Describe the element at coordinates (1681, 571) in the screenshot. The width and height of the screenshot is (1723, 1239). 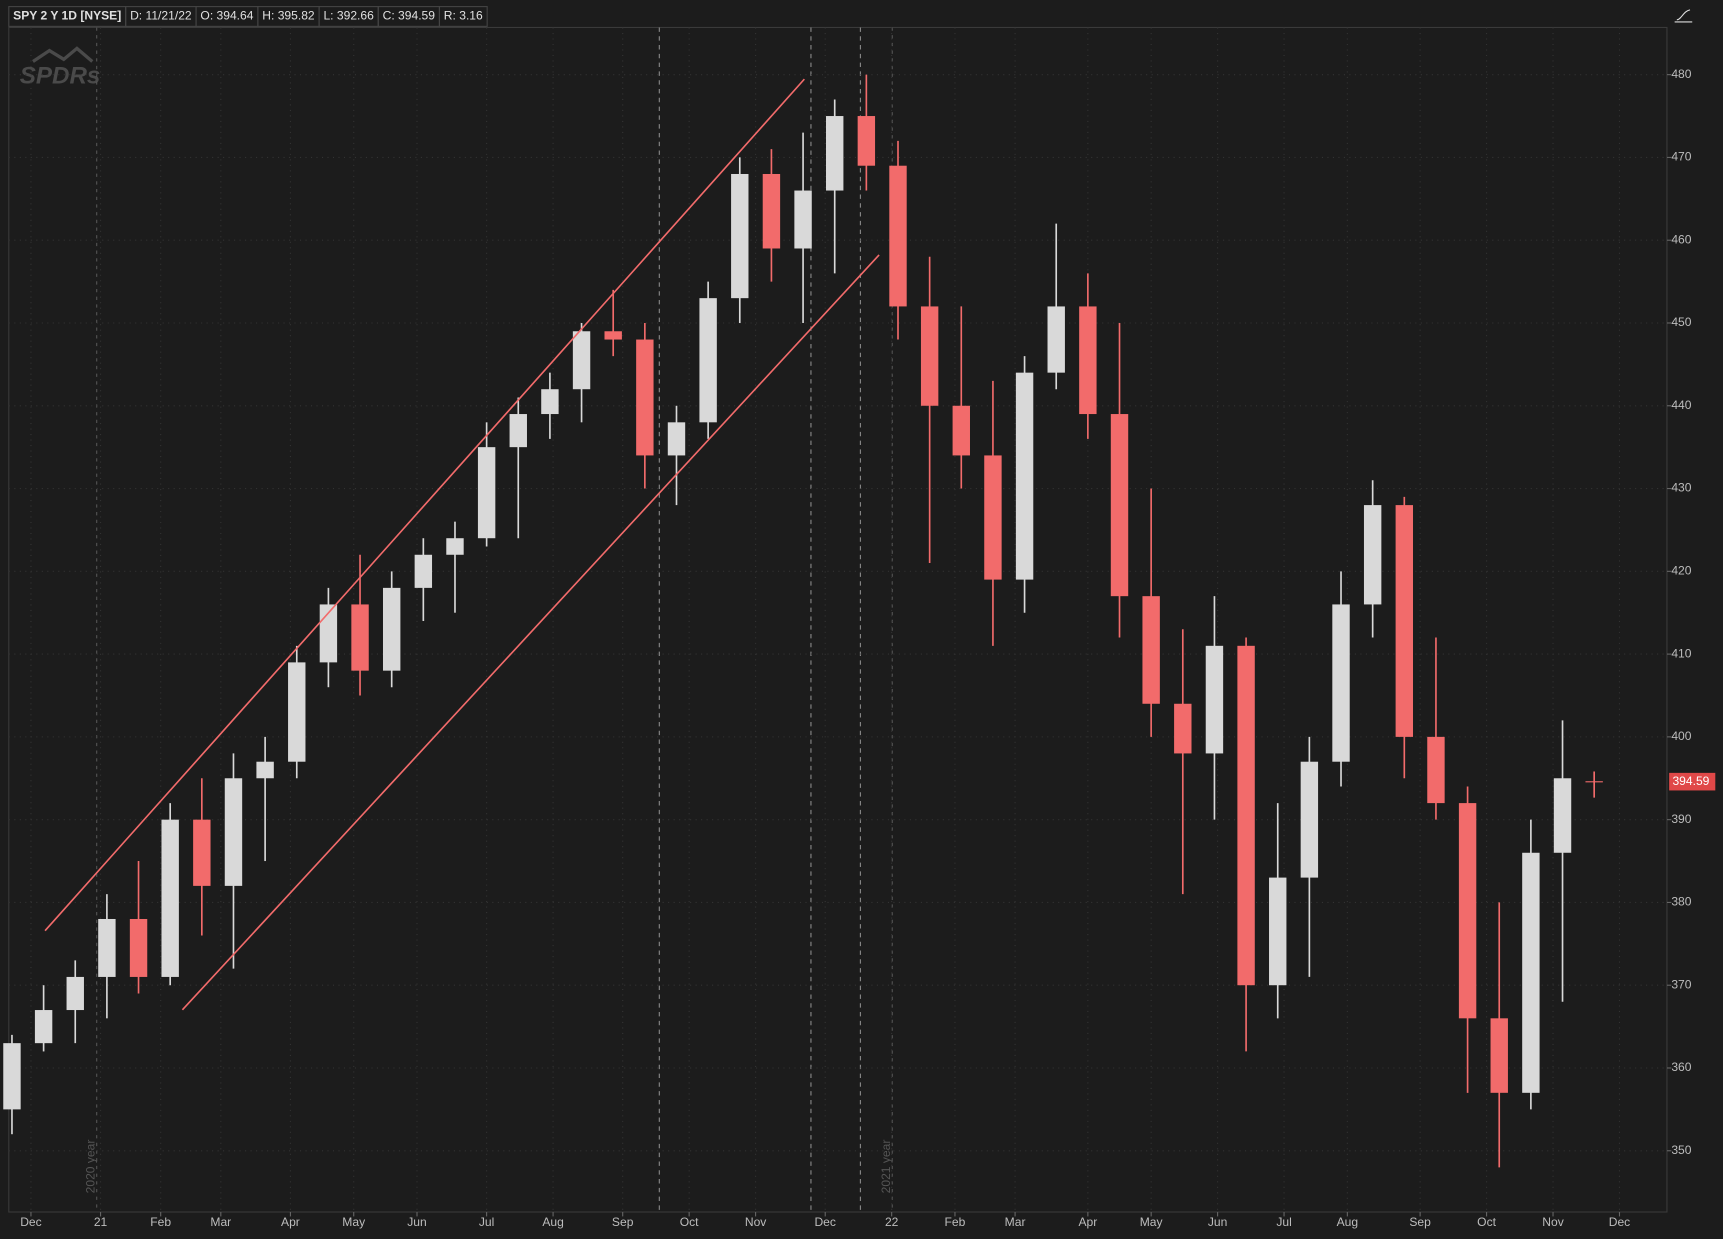
I see `y-tick-label: 420` at that location.